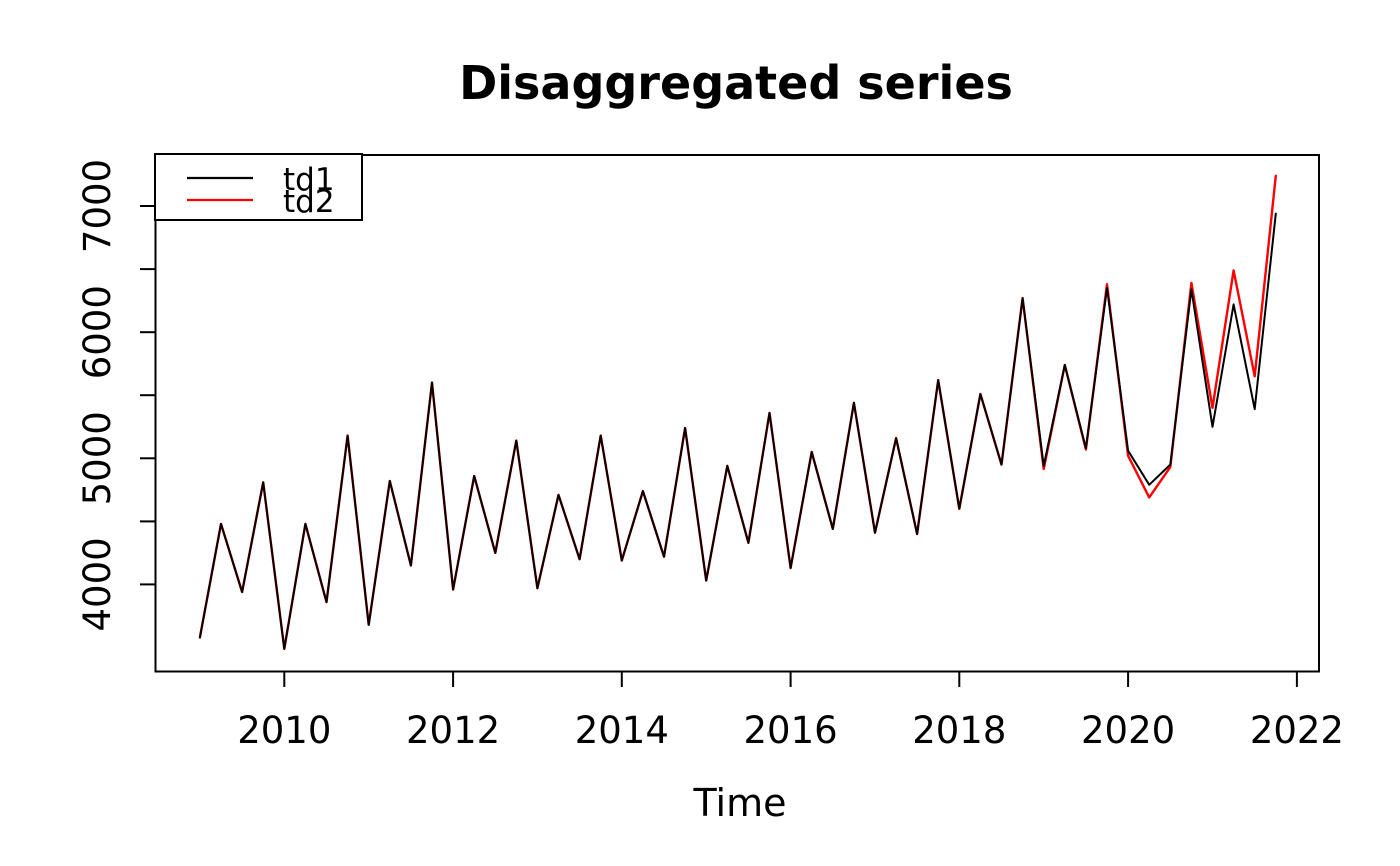 Image resolution: width=1400 pixels, height=866 pixels. I want to click on x-tick-label: 2018, so click(959, 730).